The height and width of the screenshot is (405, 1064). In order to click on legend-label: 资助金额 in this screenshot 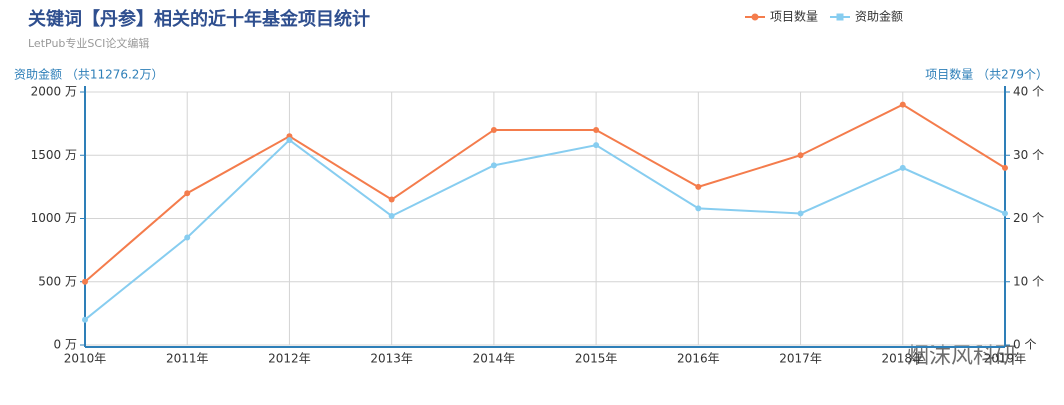, I will do `click(879, 16)`.